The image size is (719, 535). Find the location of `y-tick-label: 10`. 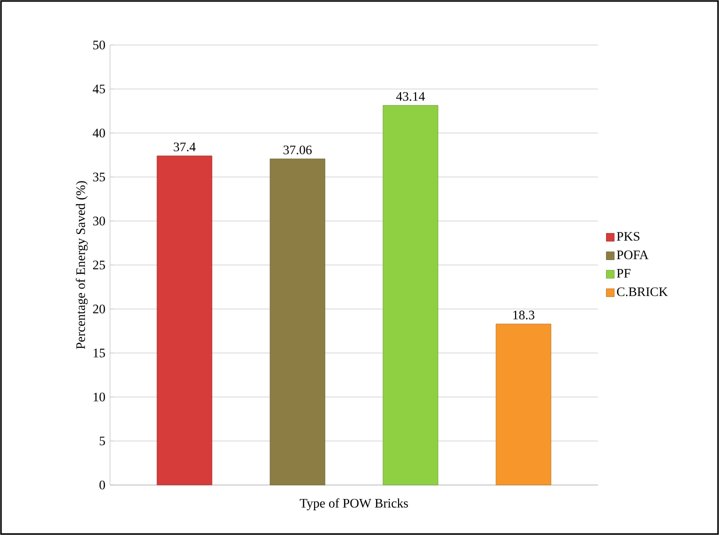

y-tick-label: 10 is located at coordinates (99, 397).